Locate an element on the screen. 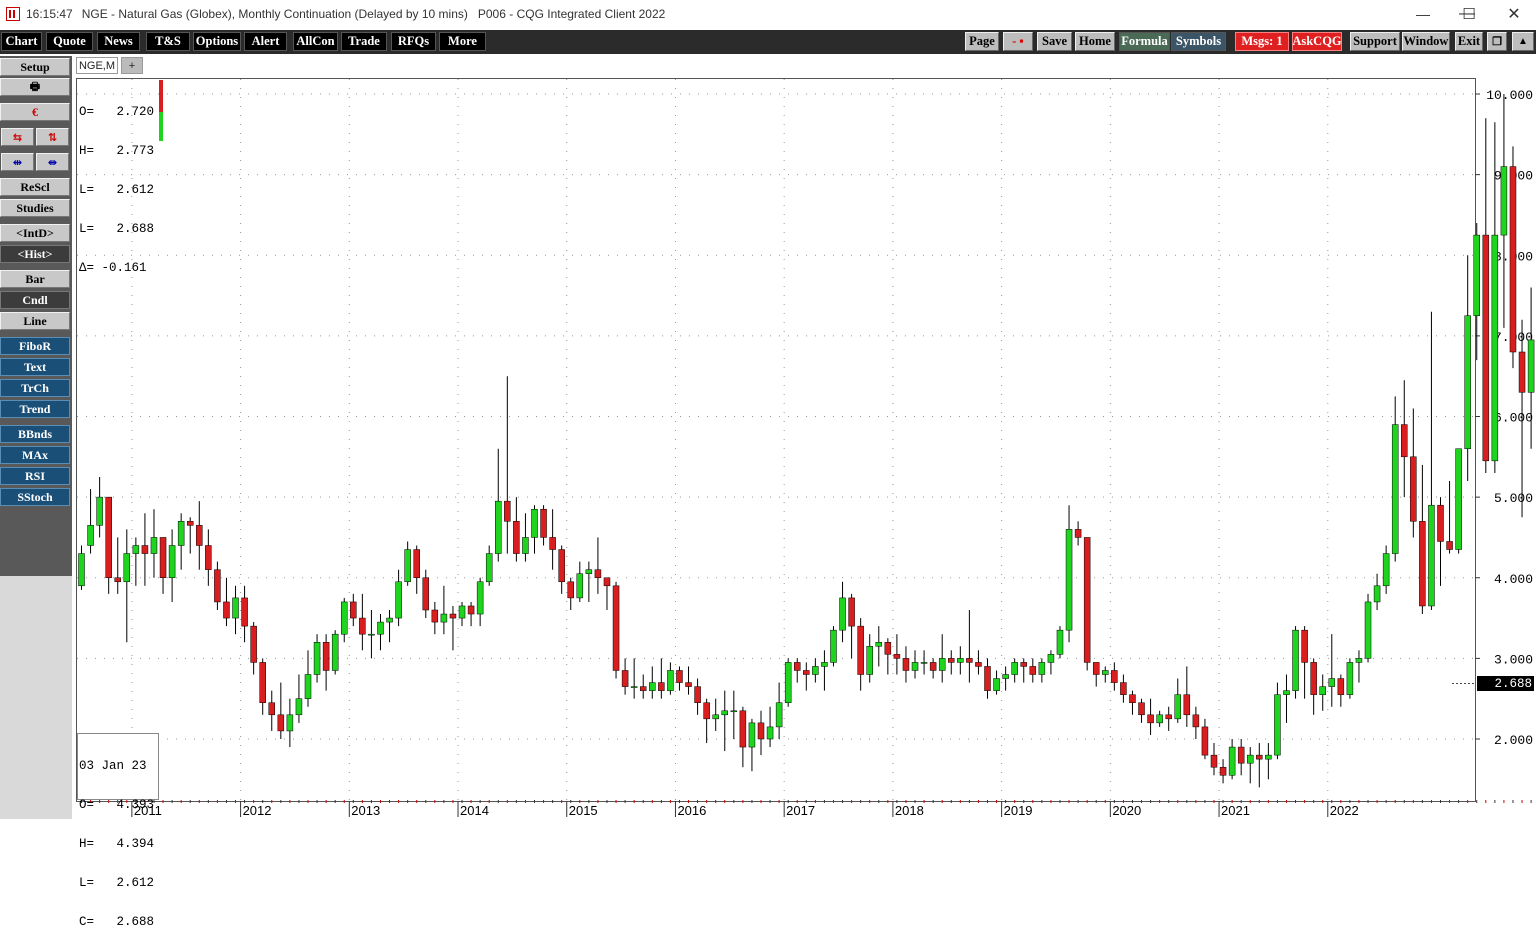  line-chart-button: Line is located at coordinates (35, 321).